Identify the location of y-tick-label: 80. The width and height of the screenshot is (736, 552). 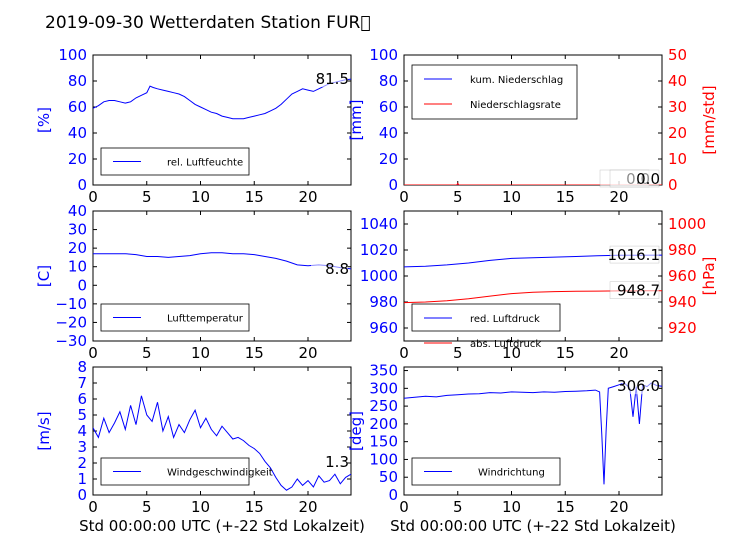
(388, 81).